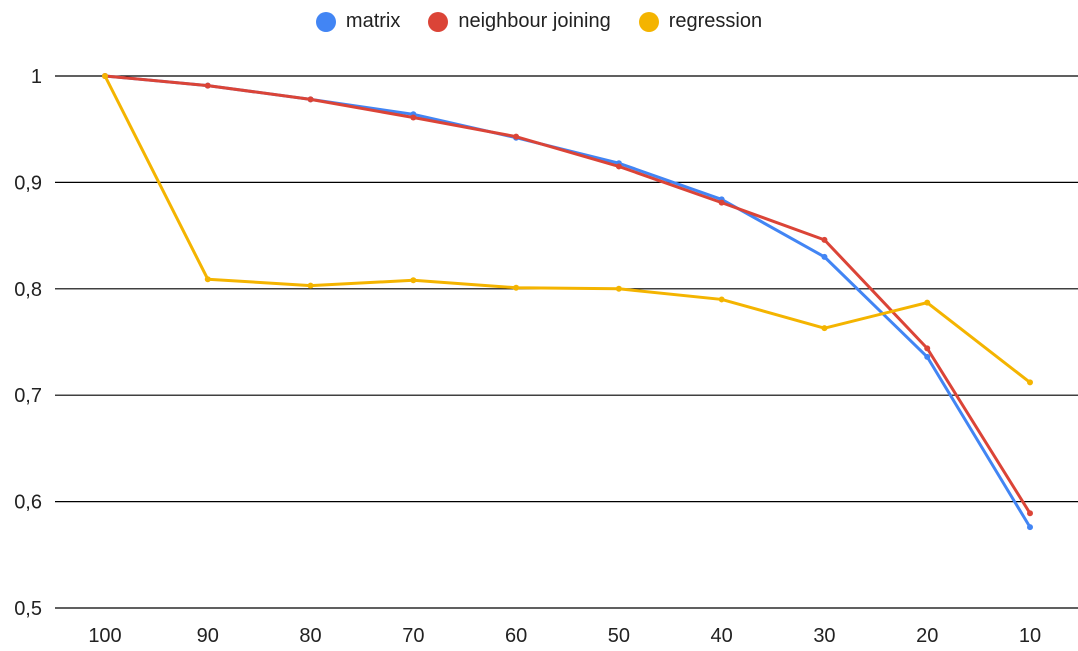 This screenshot has height=651, width=1078. I want to click on legend-item-regression: regression, so click(700, 21).